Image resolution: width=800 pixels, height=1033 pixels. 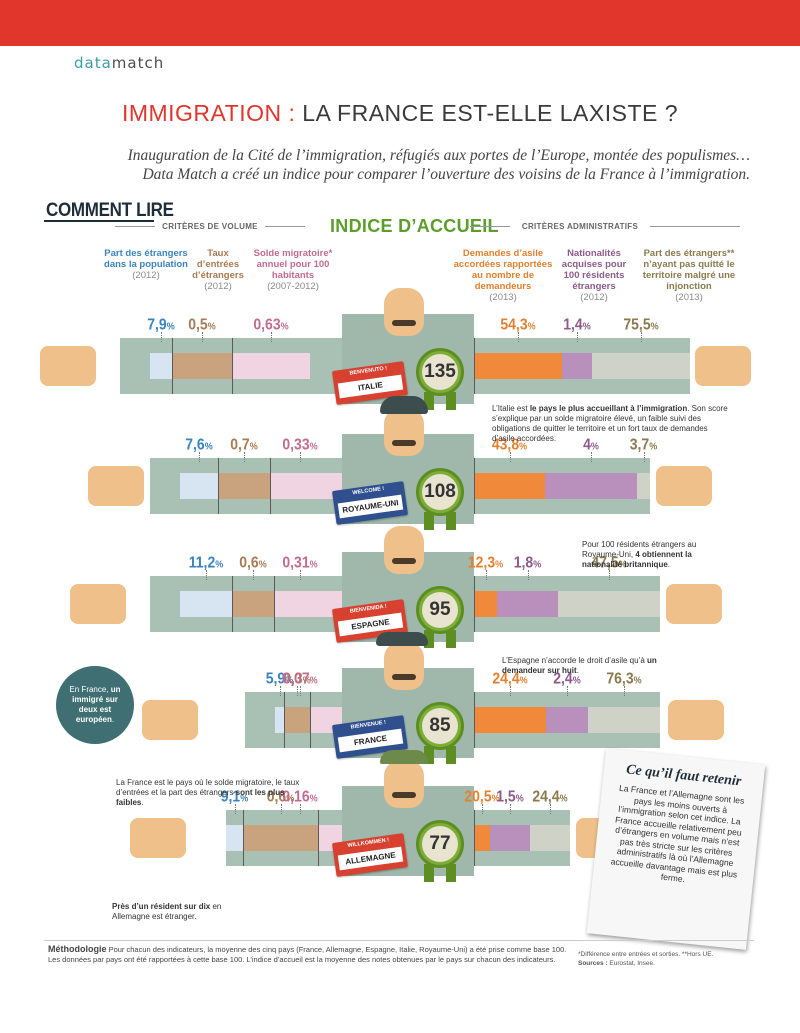 I want to click on hat-france, so click(x=402, y=639).